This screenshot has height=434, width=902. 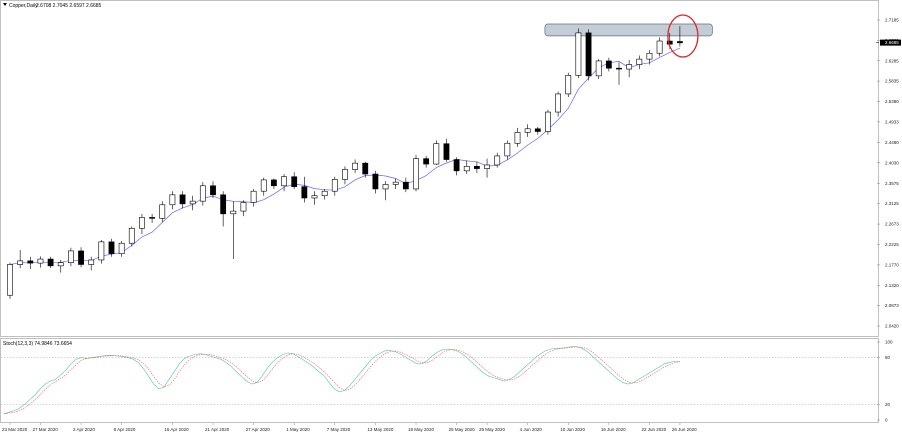 I want to click on price-tag-label: 2.6685, so click(x=892, y=42).